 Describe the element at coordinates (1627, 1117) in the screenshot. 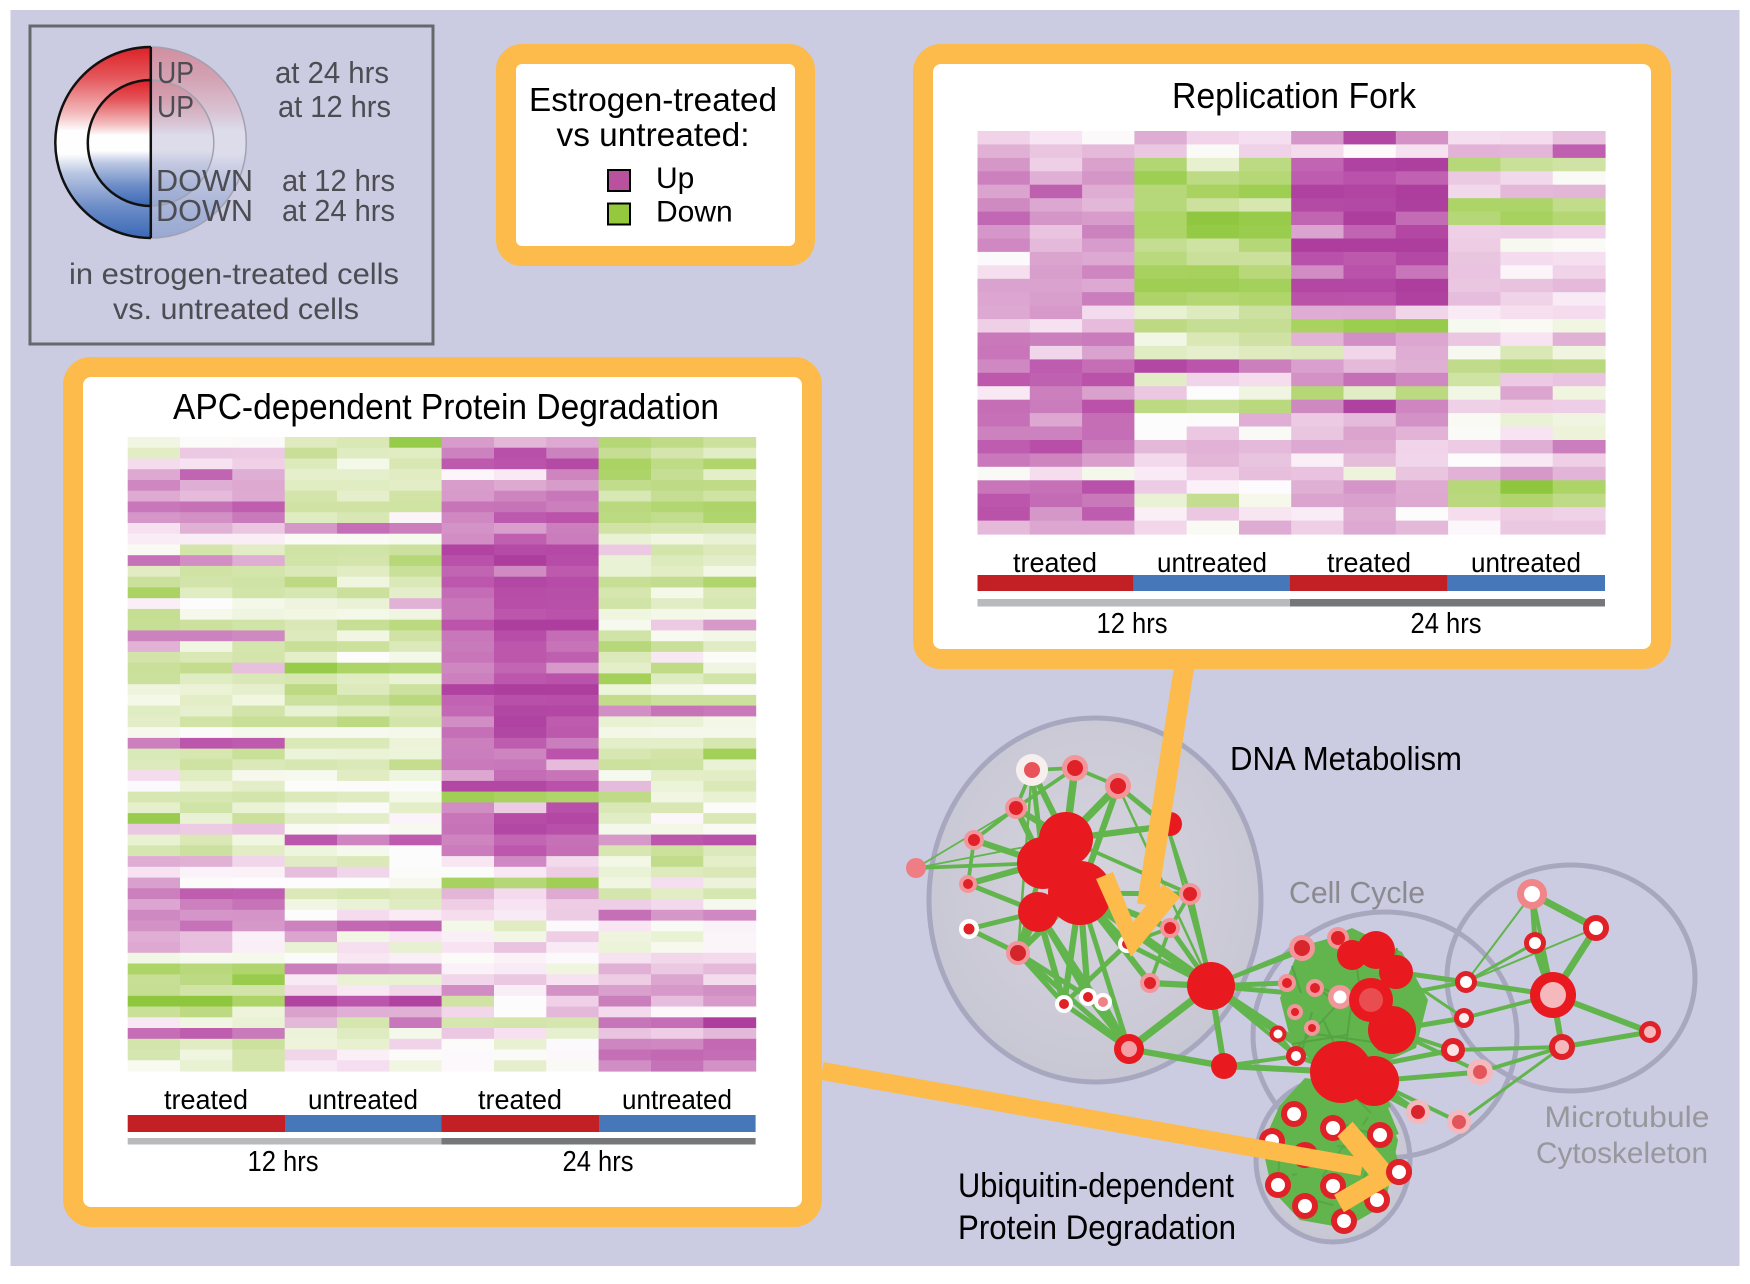

I see `svg-text: Microtubule` at that location.